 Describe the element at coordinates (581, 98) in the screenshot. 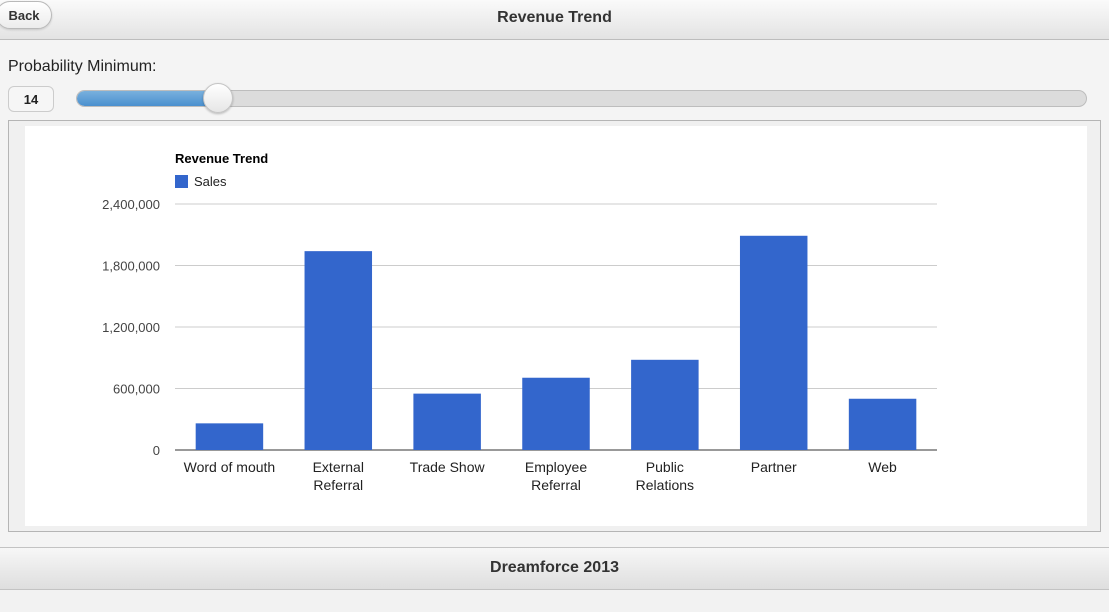

I see `probability-slider-track` at that location.